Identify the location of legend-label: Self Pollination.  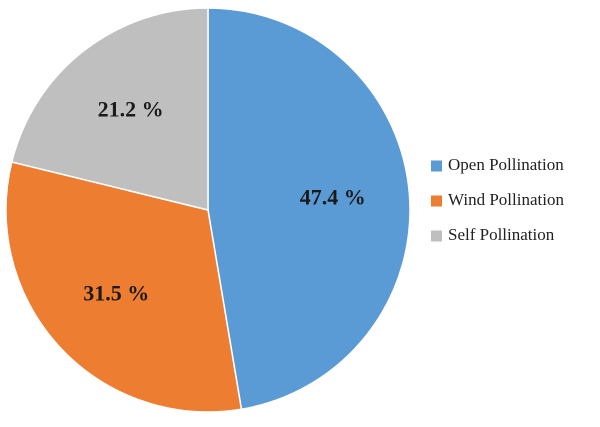
(501, 234).